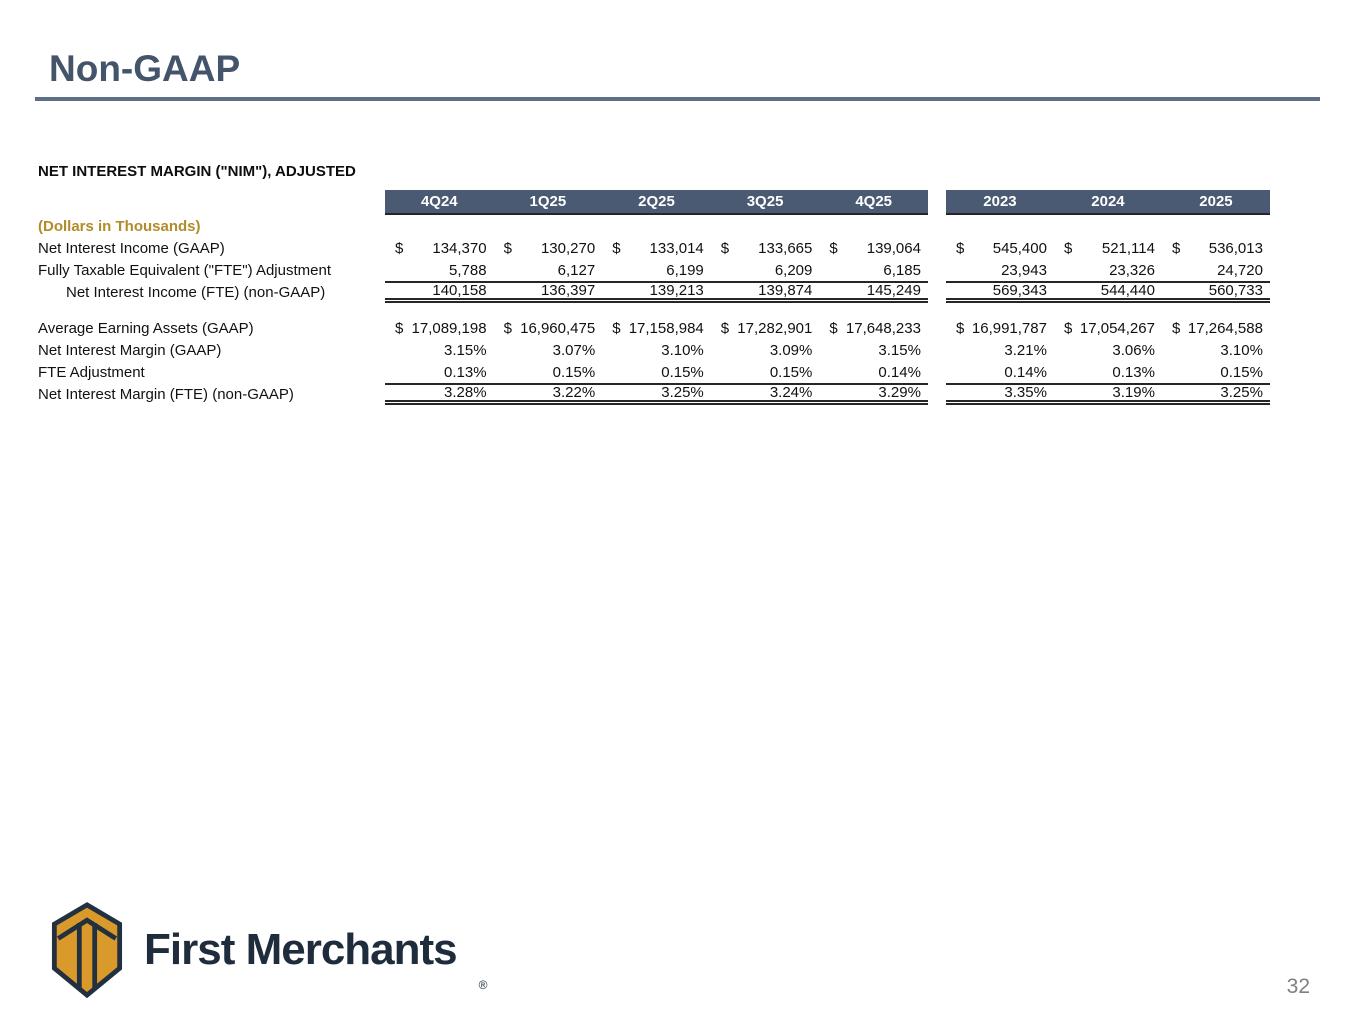 The image size is (1365, 1024). Describe the element at coordinates (548, 394) in the screenshot. I see `value-cell: 3.22%` at that location.